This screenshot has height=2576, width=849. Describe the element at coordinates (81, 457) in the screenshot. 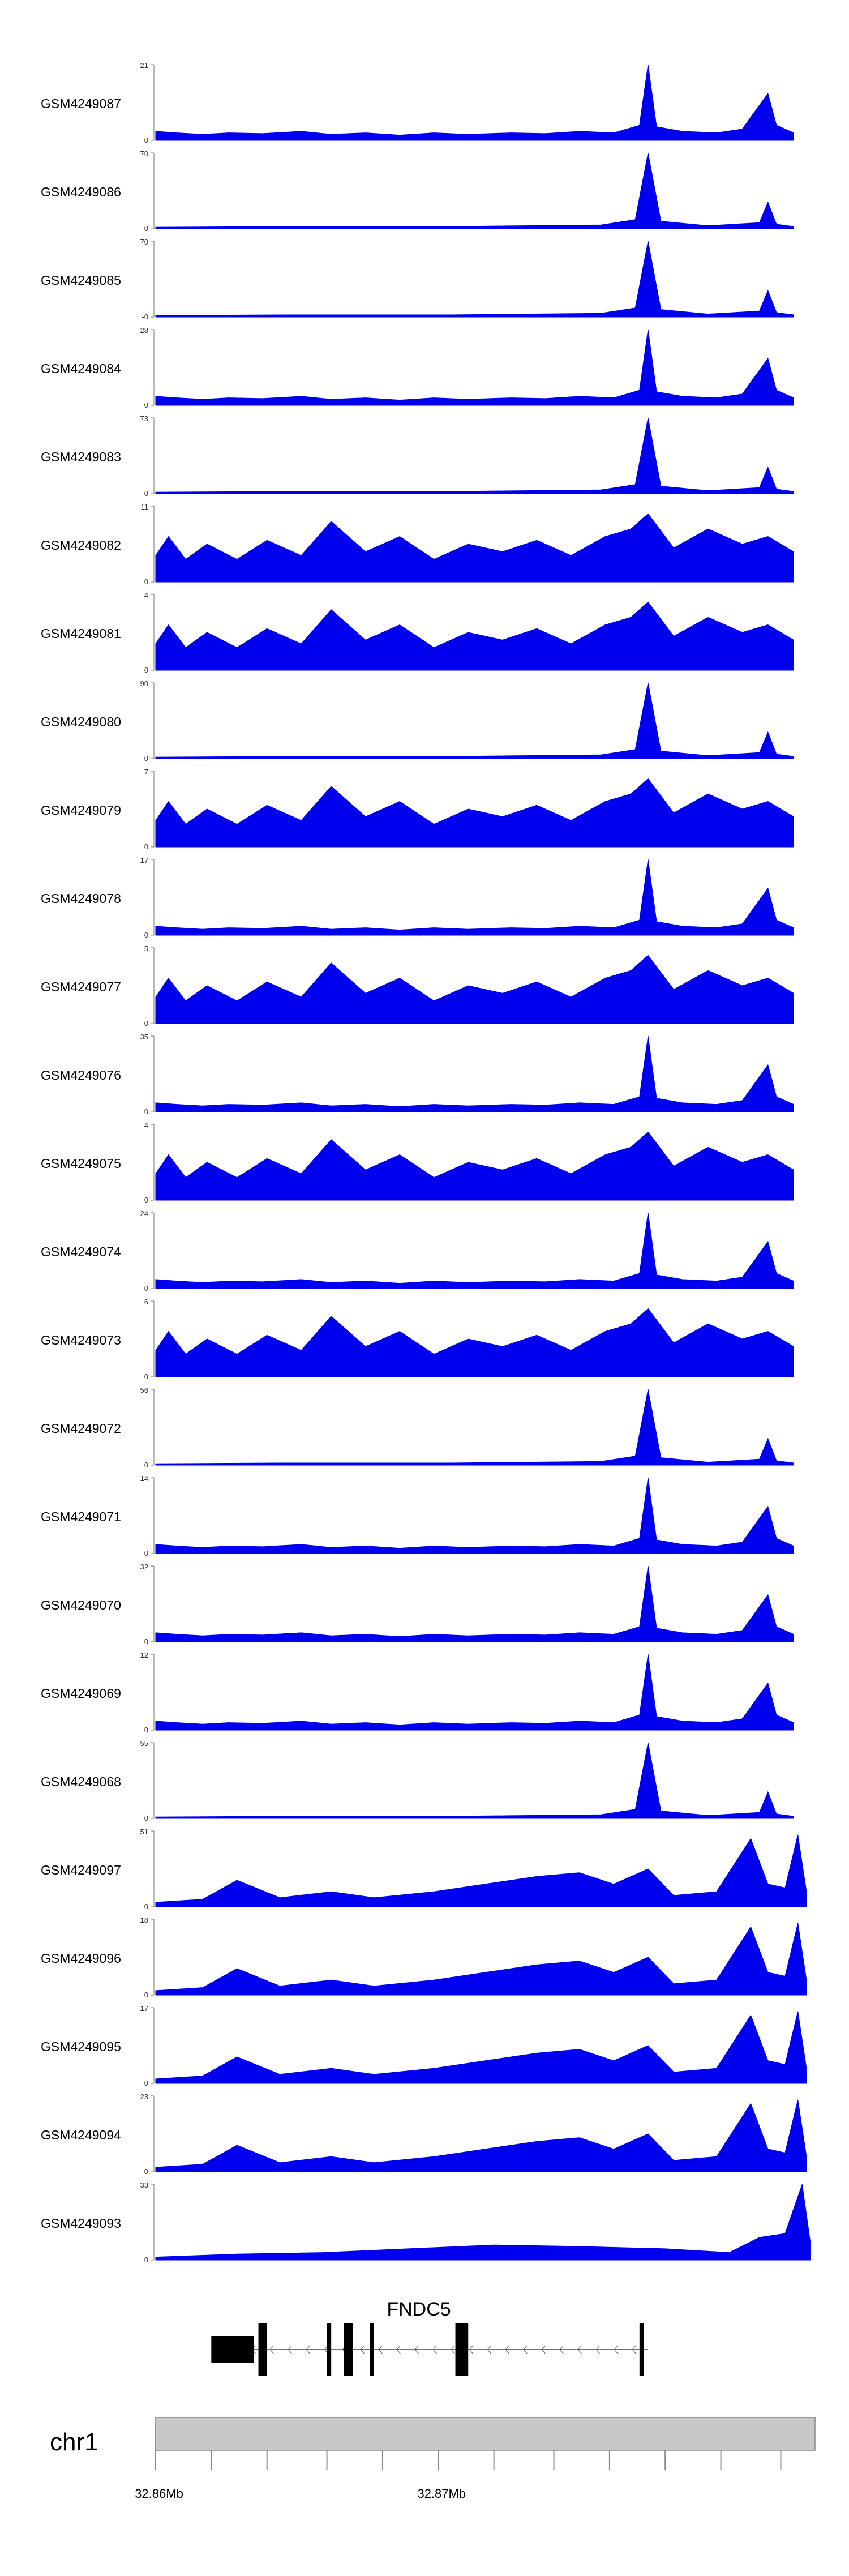

I see `track-label: GSM4249083` at that location.